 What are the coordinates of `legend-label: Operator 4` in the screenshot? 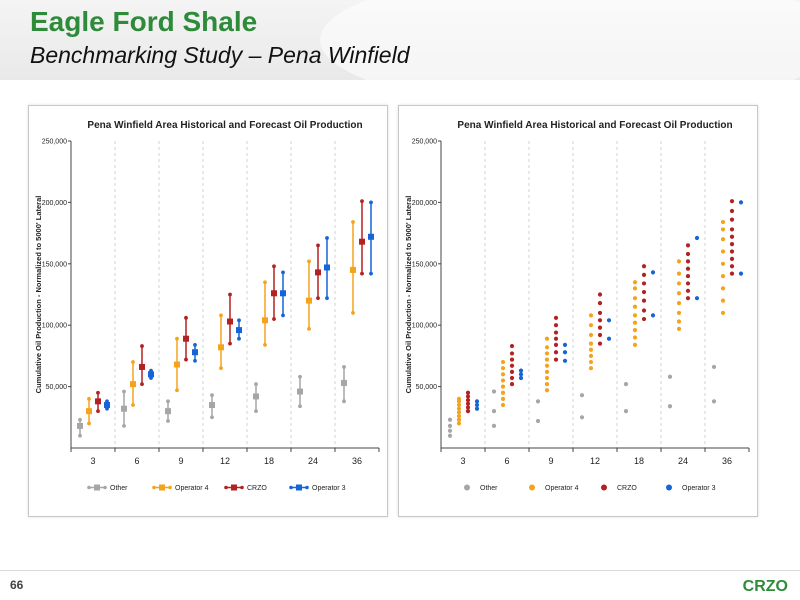 It's located at (562, 488).